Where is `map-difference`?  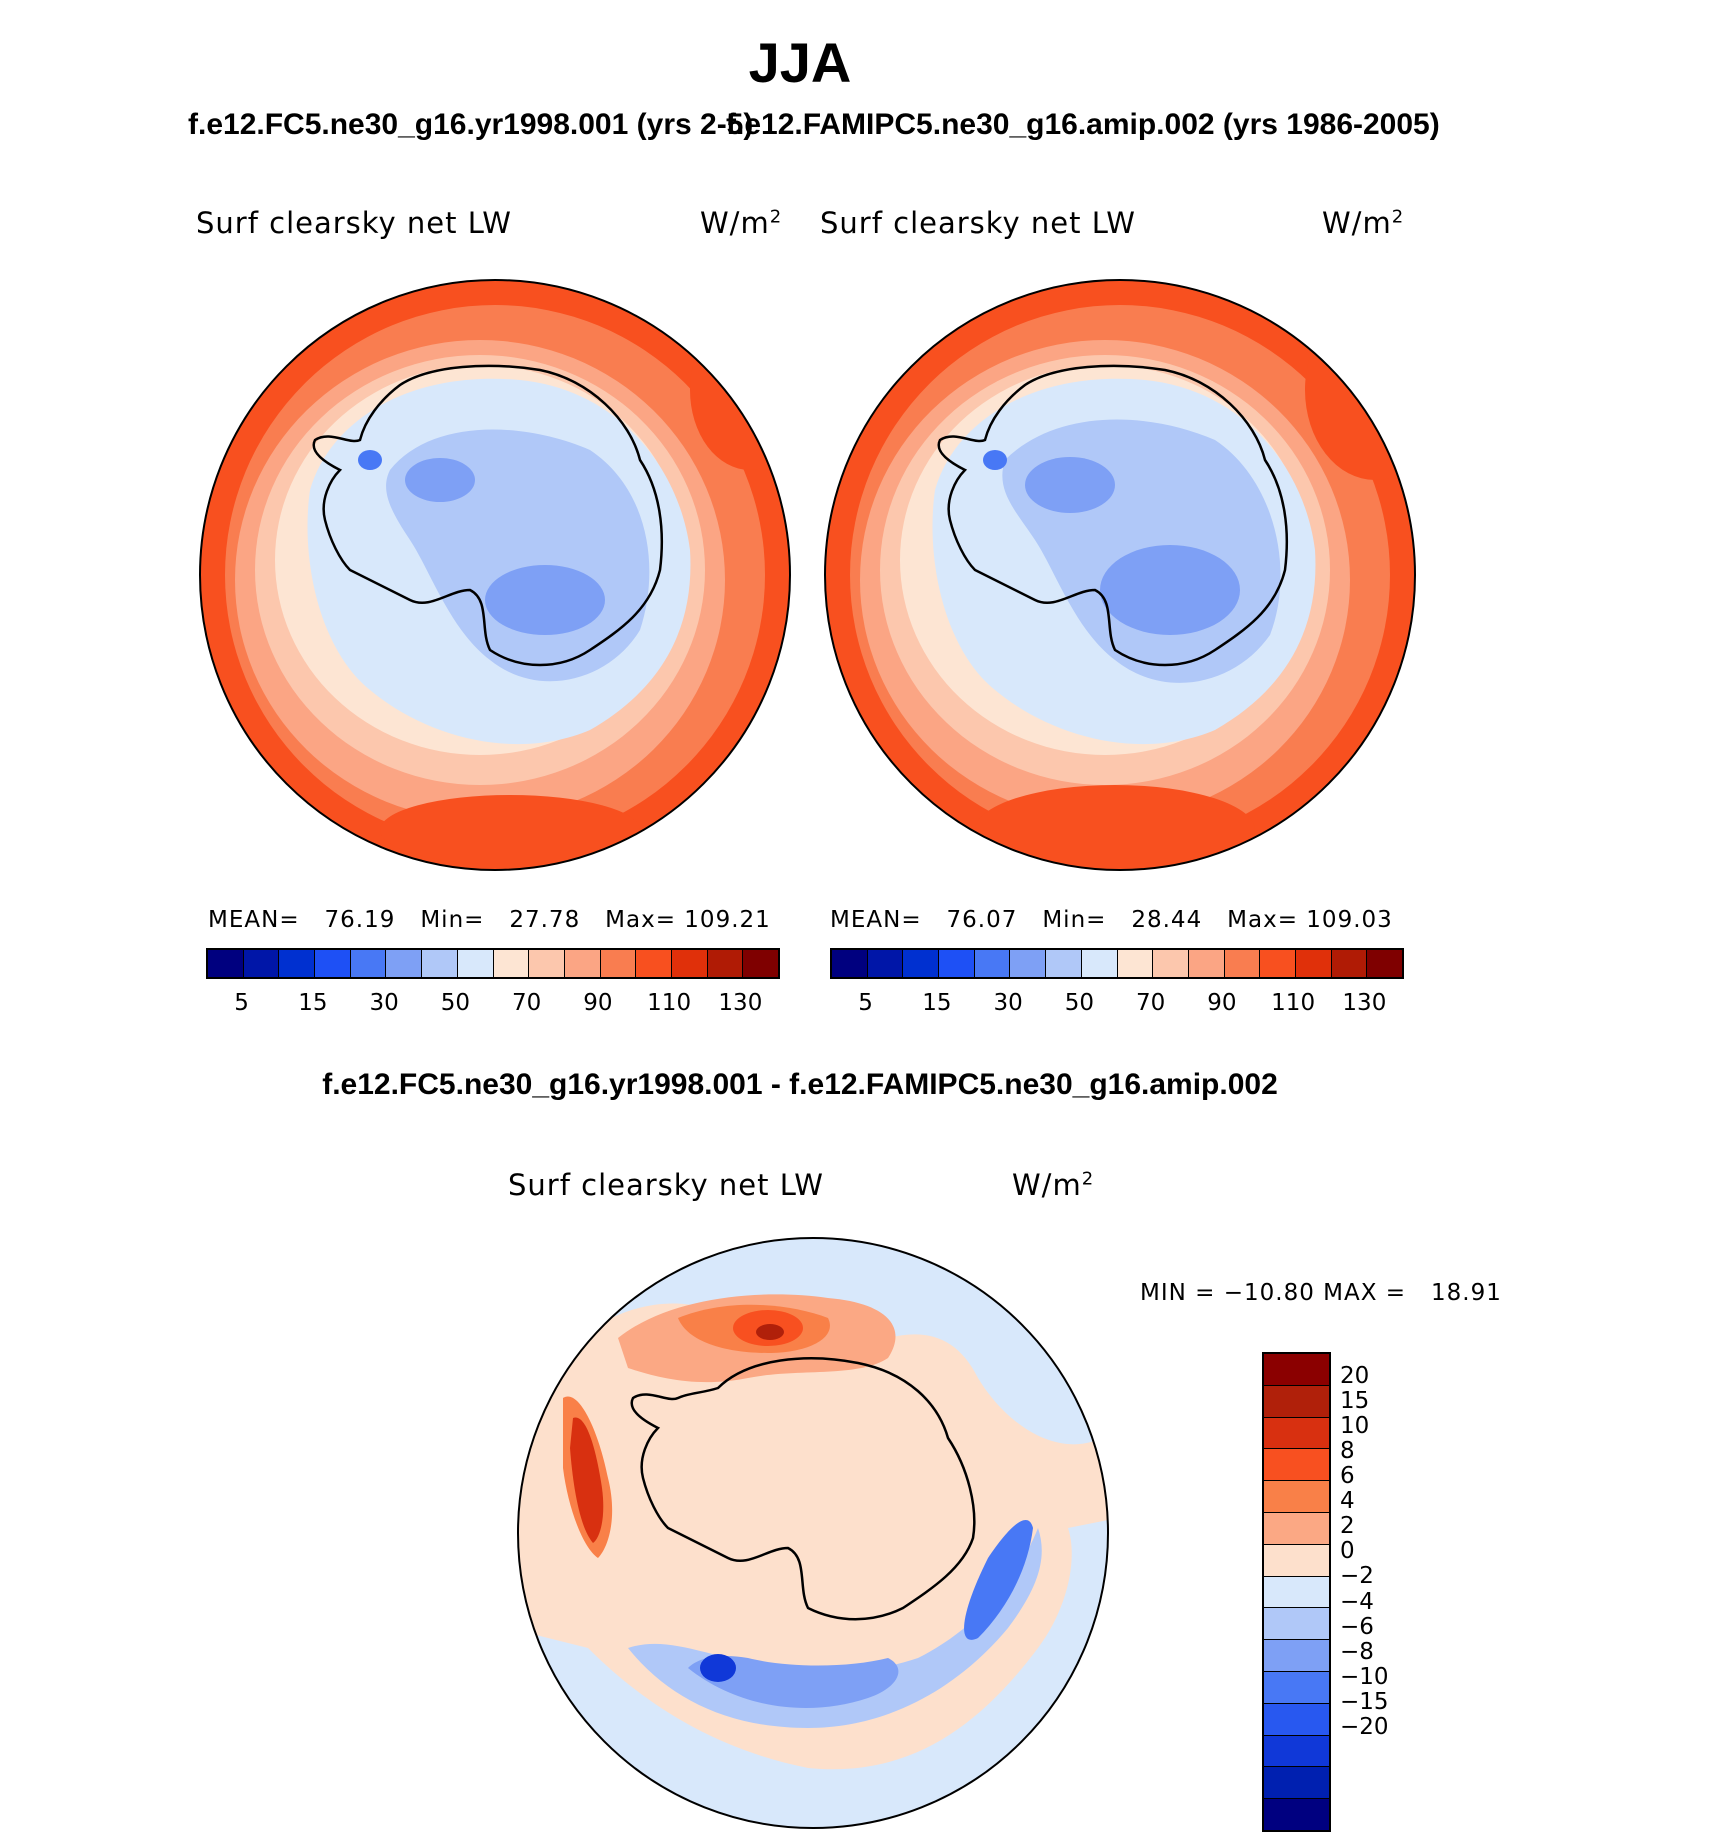
map-difference is located at coordinates (813, 1533).